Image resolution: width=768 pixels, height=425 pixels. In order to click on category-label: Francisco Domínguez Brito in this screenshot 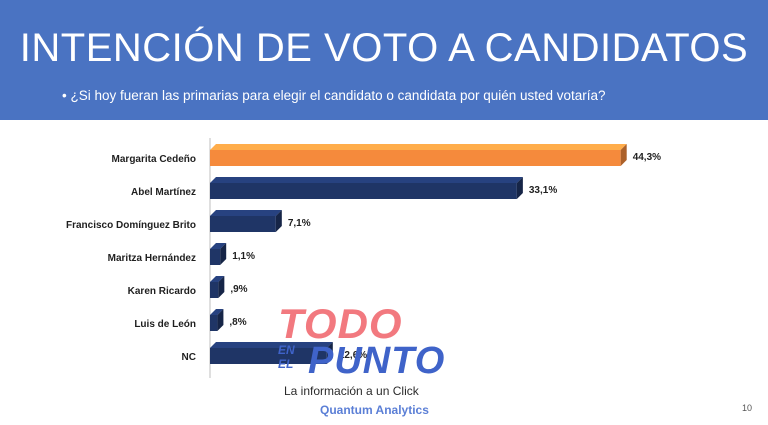, I will do `click(131, 225)`.